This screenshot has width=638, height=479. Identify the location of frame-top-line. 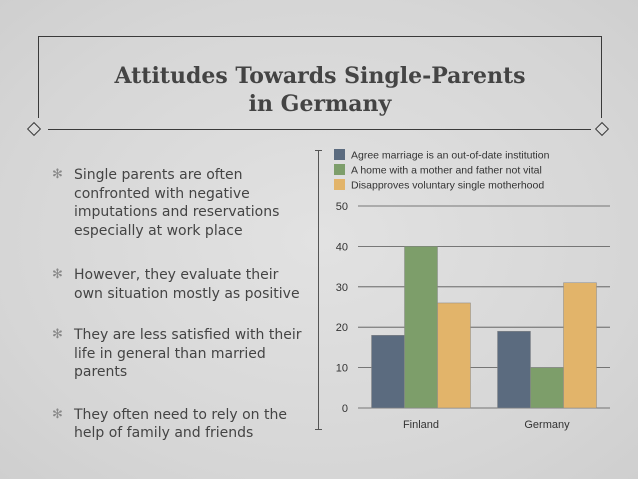
(320, 36).